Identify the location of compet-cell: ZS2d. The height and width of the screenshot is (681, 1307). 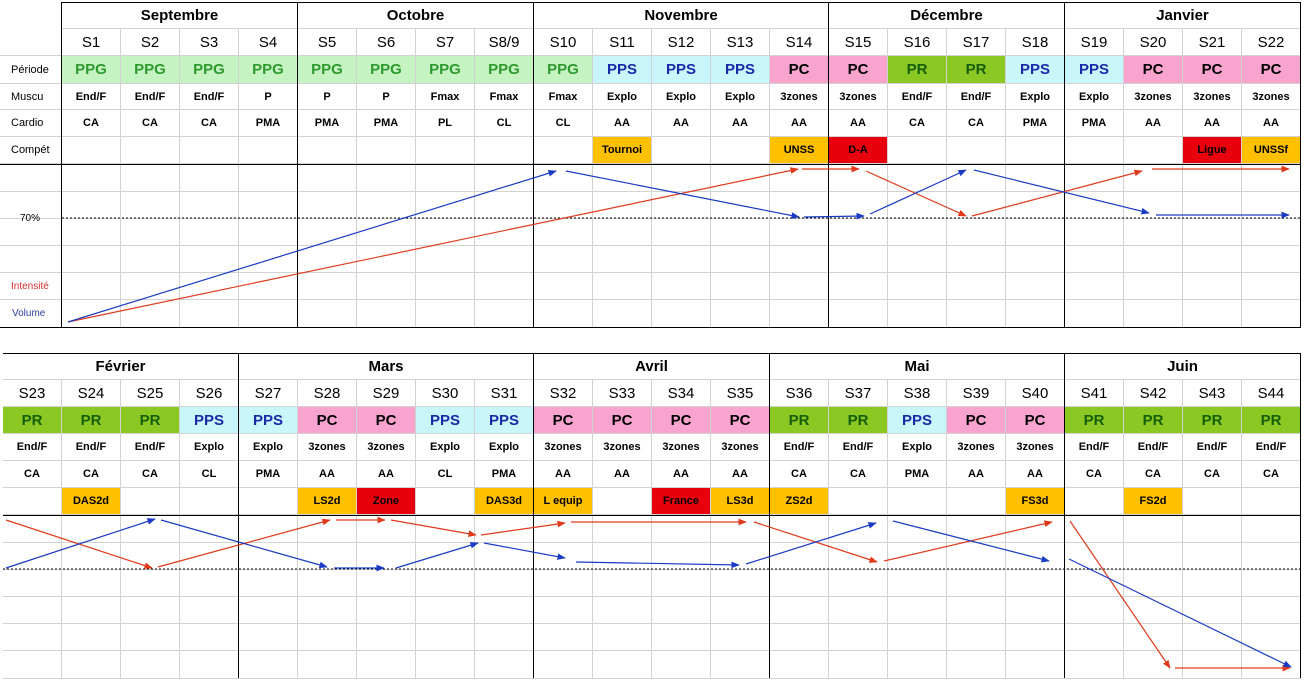
(799, 501).